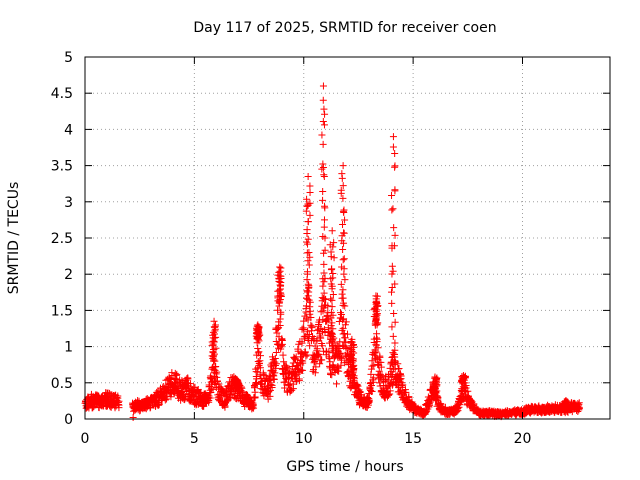 This screenshot has height=480, width=640. What do you see at coordinates (413, 439) in the screenshot?
I see `x-tick-label: 15` at bounding box center [413, 439].